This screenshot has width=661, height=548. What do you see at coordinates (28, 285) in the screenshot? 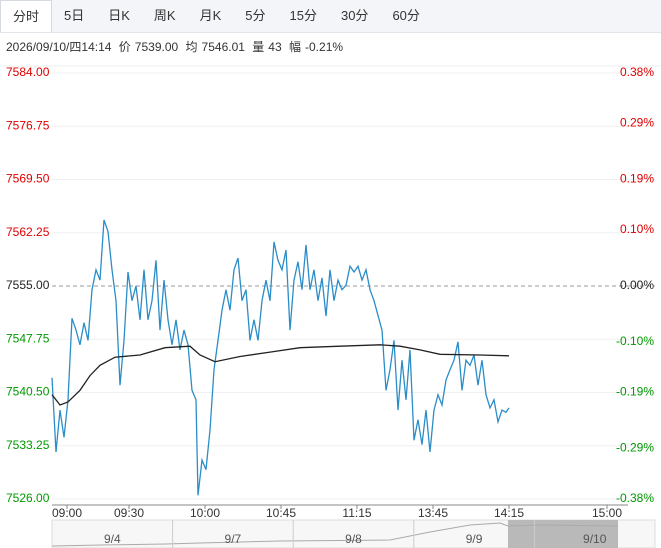
I see `y-tick-label: 7555.00` at bounding box center [28, 285].